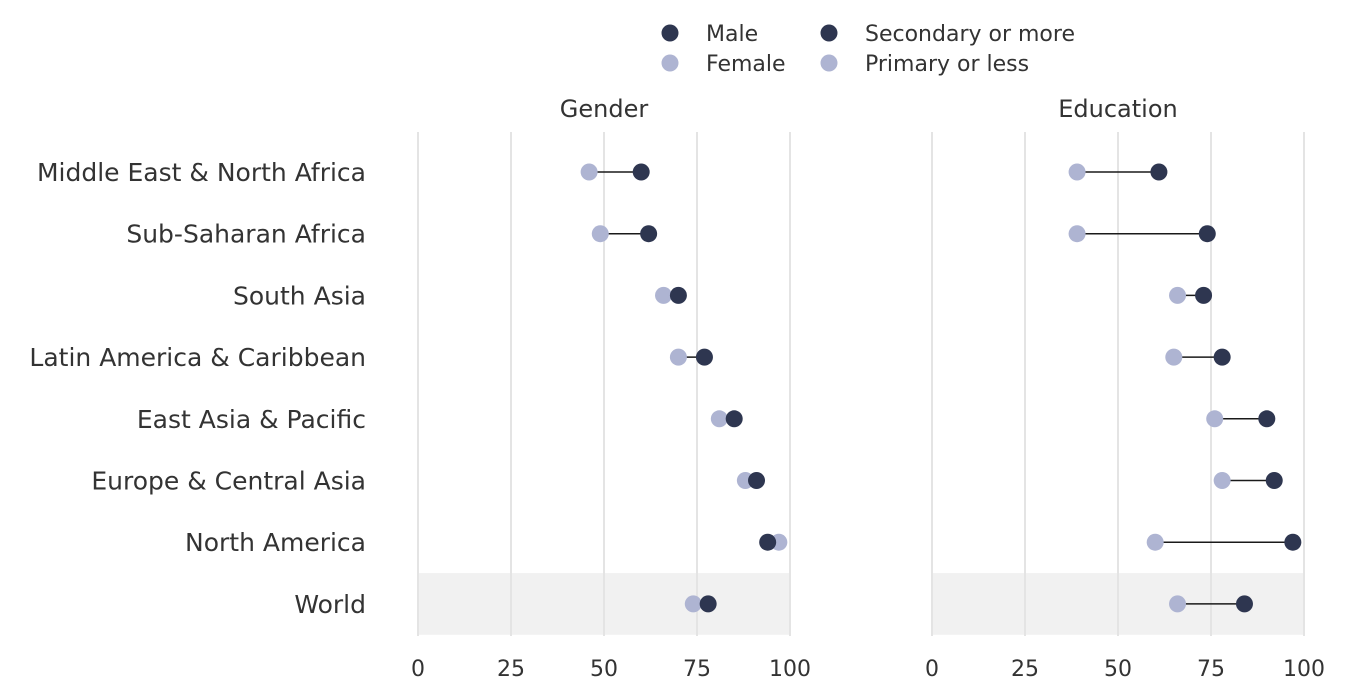  What do you see at coordinates (829, 63) in the screenshot?
I see `legend-marker-primary-or-less` at bounding box center [829, 63].